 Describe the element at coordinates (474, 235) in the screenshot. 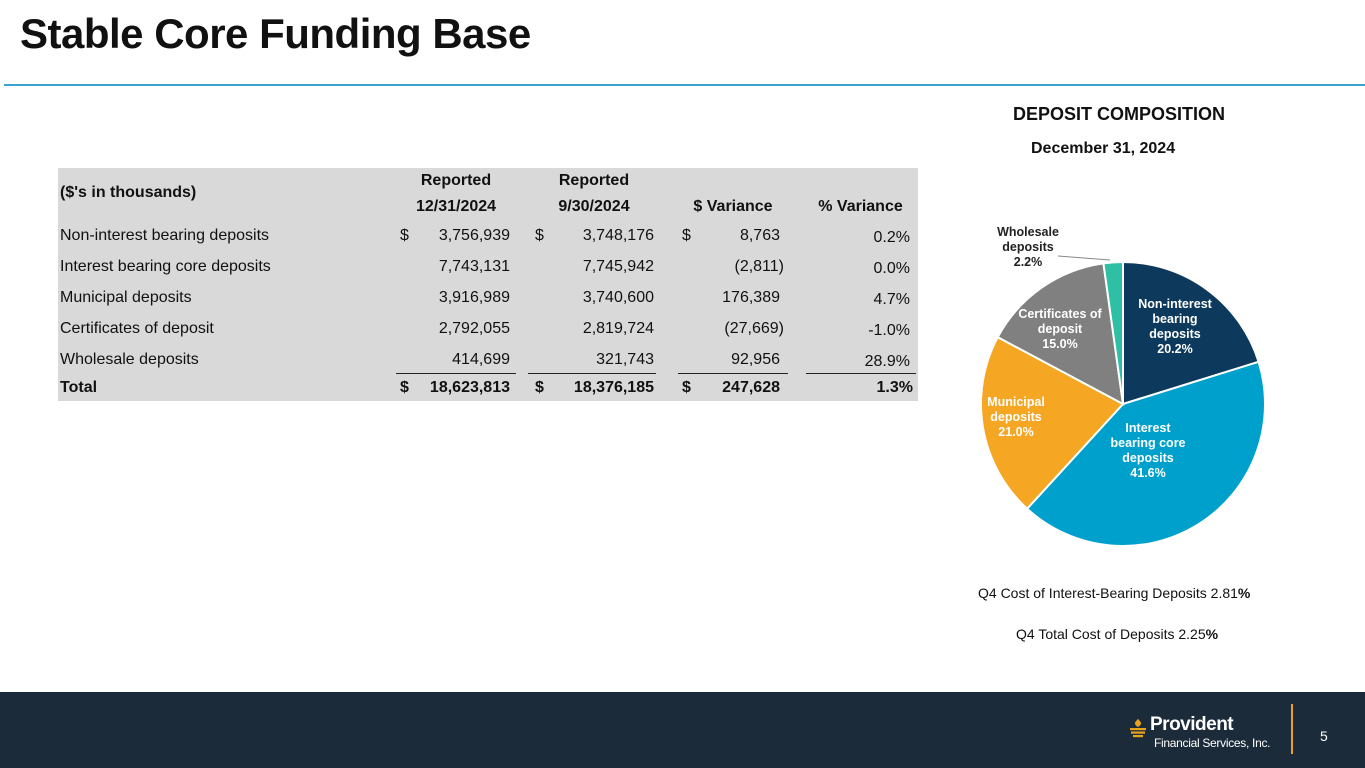

I see `cell-r1: 3,756,939` at that location.